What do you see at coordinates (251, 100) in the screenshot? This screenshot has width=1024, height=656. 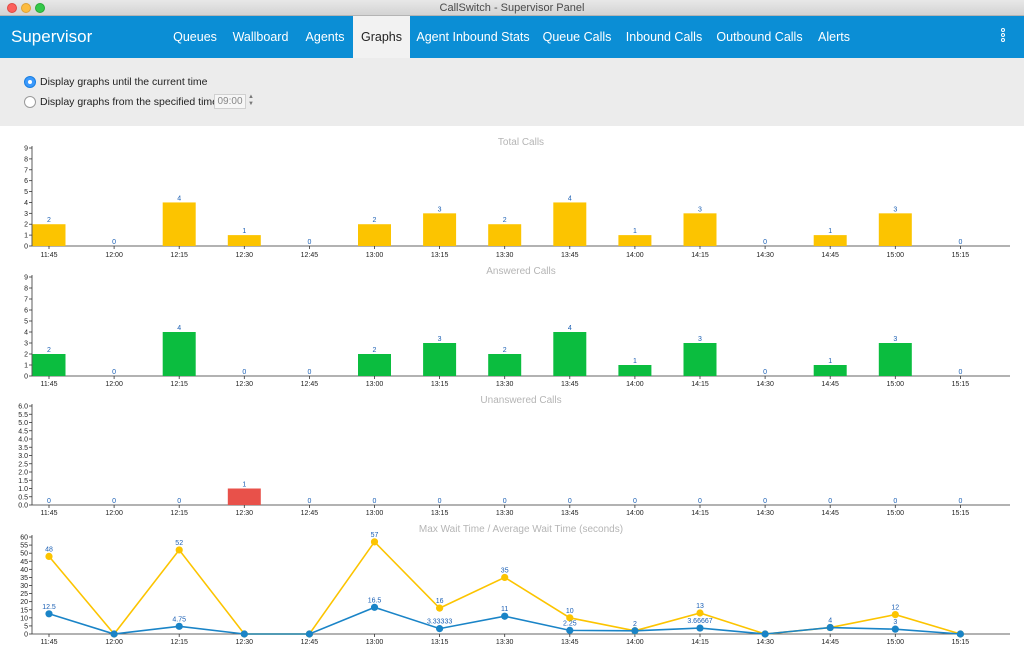 I see `time-stepper-icon: ▲ ▼` at bounding box center [251, 100].